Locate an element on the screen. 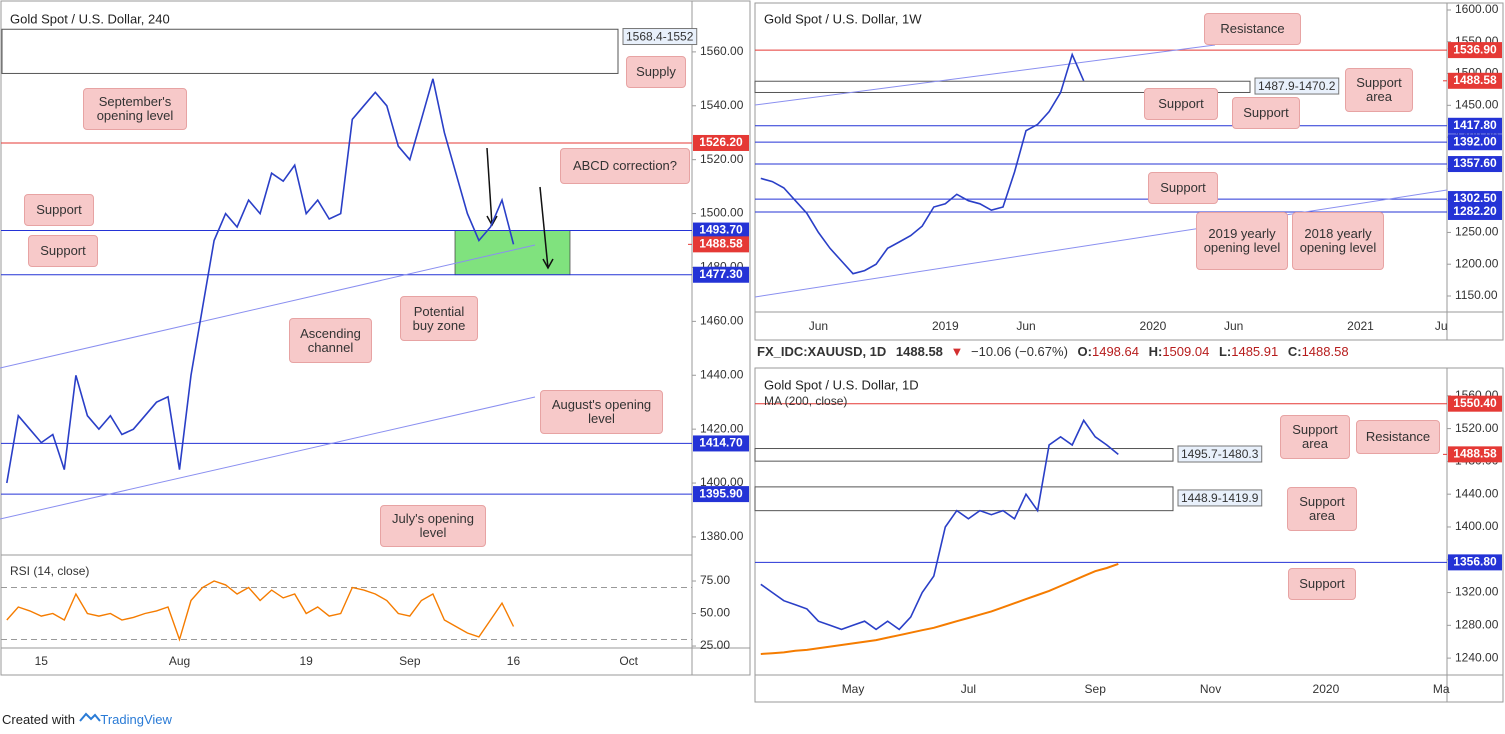 The image size is (1505, 734). footer: Created with TradingView is located at coordinates (87, 719).